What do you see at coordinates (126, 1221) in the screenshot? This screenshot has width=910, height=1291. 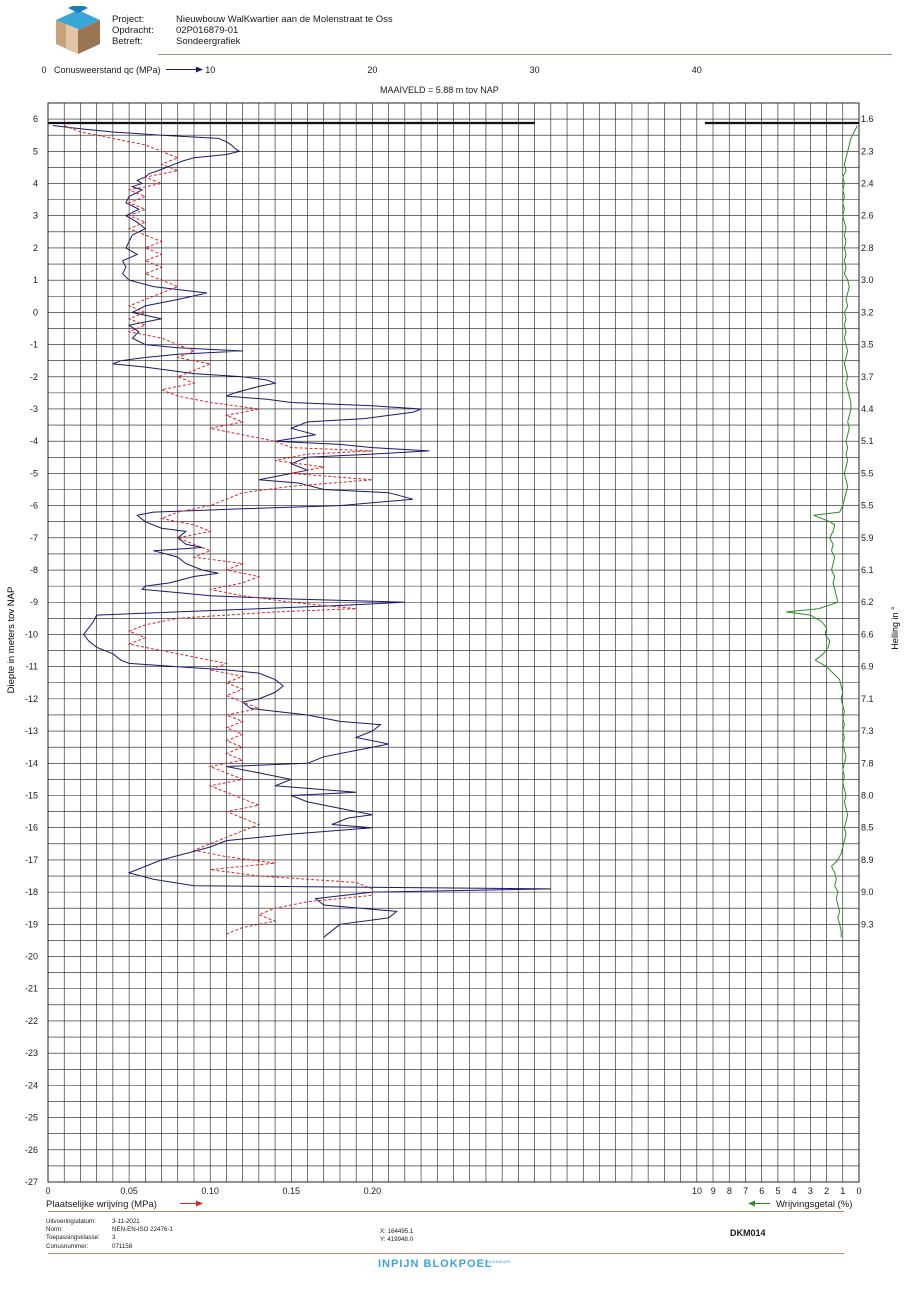 I see `date-value: 3-11-2021` at bounding box center [126, 1221].